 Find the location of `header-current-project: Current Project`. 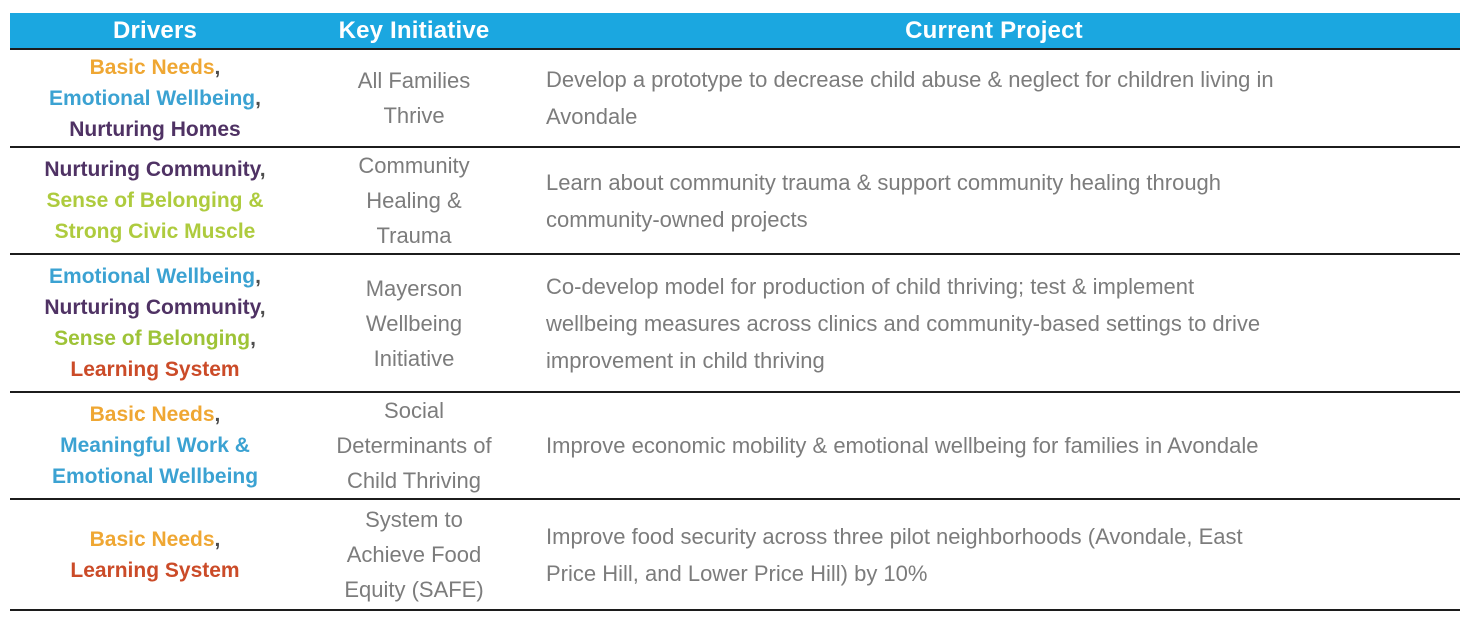

header-current-project: Current Project is located at coordinates (994, 30).